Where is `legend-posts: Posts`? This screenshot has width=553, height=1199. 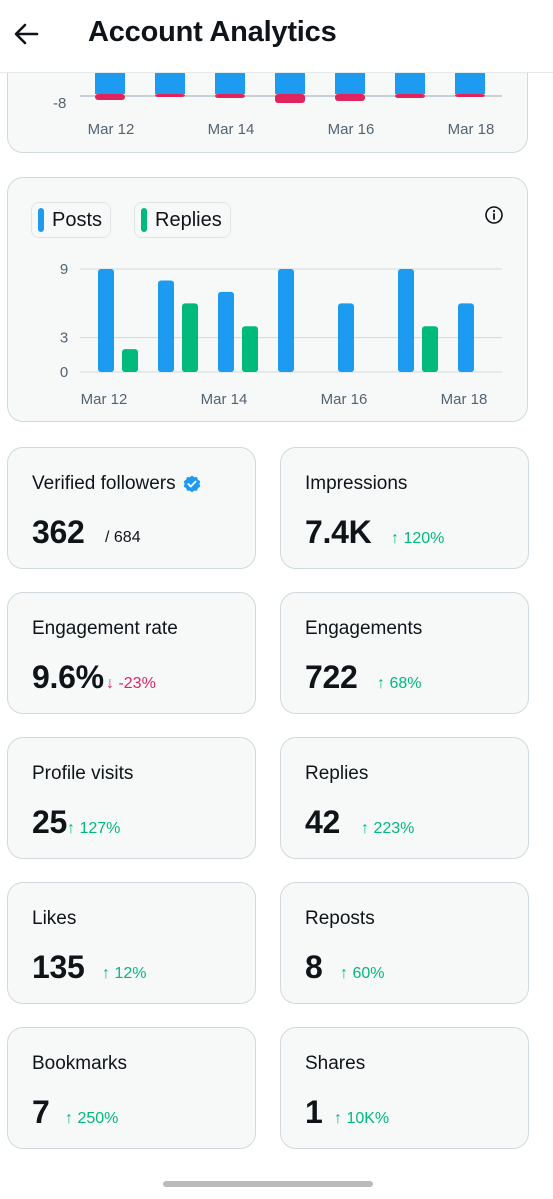 legend-posts: Posts is located at coordinates (71, 220).